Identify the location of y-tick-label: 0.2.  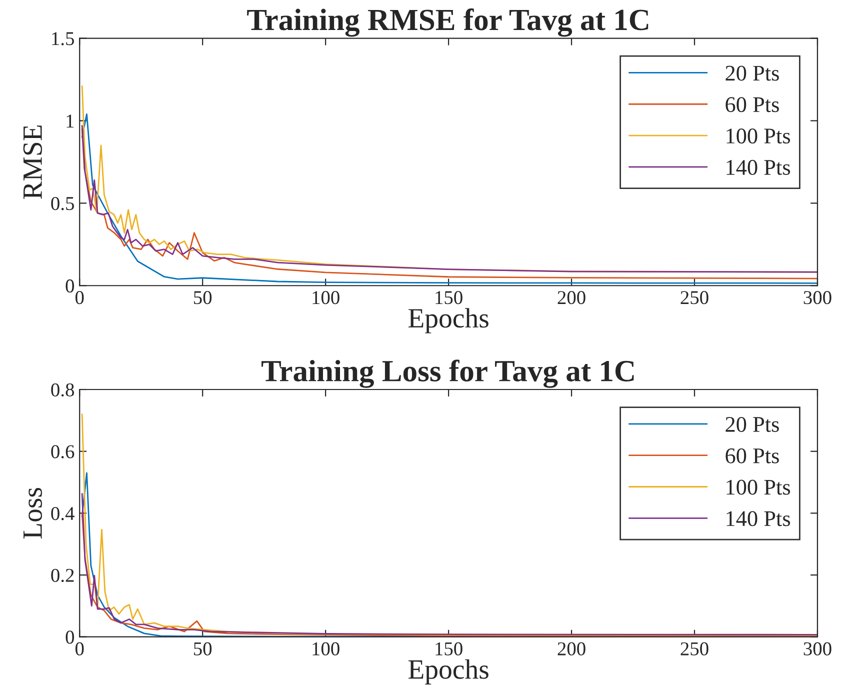
(62, 575).